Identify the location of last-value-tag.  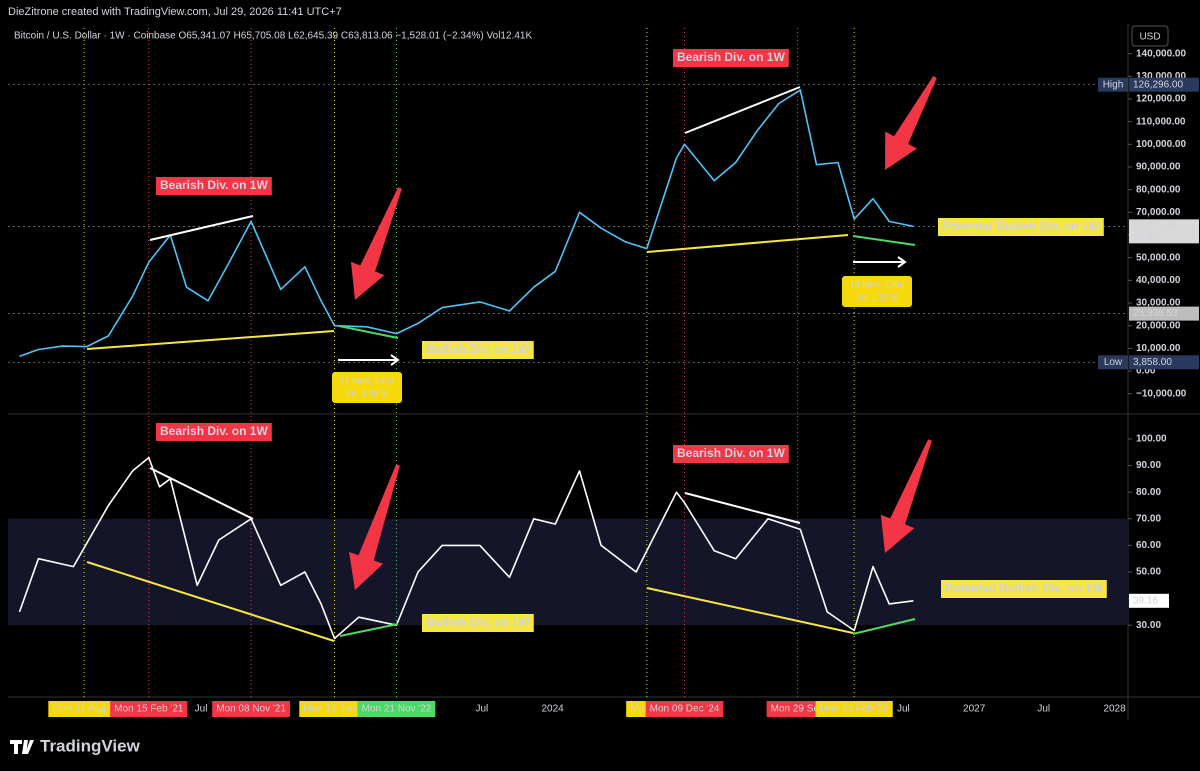
(1149, 600).